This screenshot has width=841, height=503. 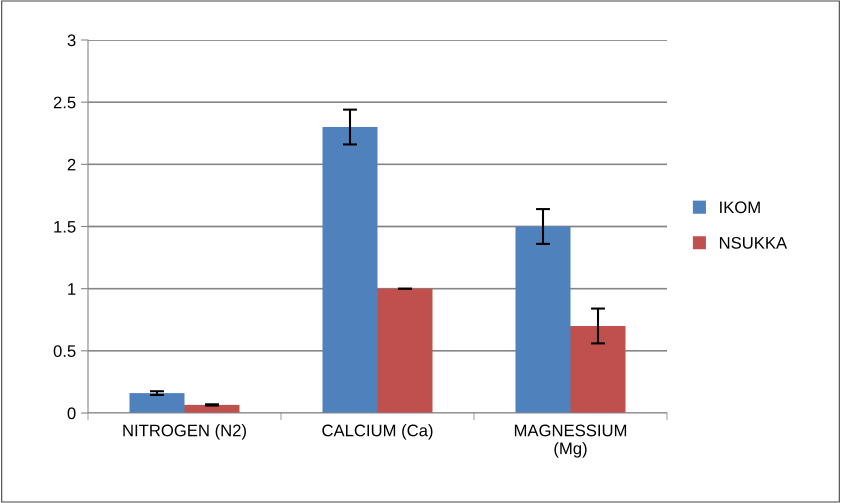 I want to click on y-tick-label: 2, so click(x=72, y=164).